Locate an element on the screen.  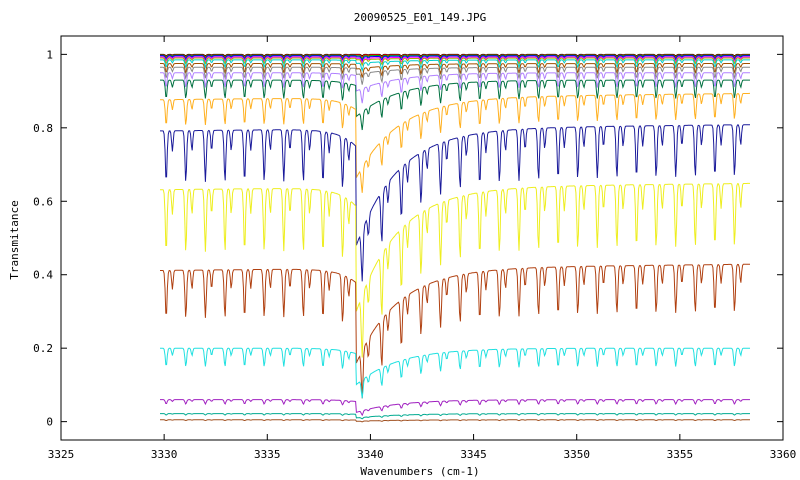
x-tick-label: 3325 is located at coordinates (61, 454).